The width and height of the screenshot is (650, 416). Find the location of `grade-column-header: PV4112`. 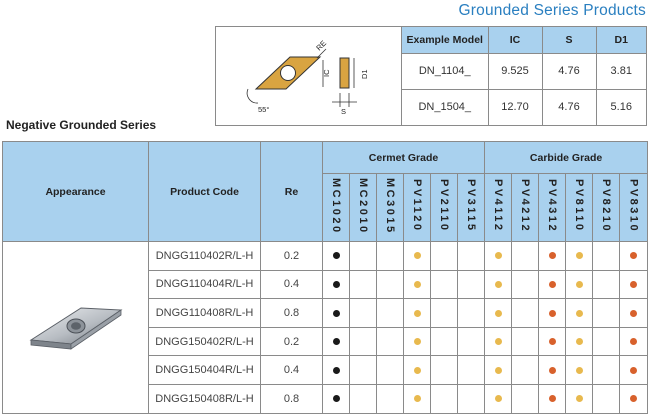

grade-column-header: PV4112 is located at coordinates (498, 207).